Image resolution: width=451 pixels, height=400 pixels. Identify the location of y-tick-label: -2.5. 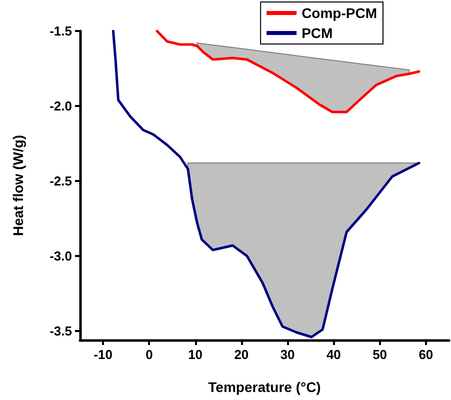
(61, 181).